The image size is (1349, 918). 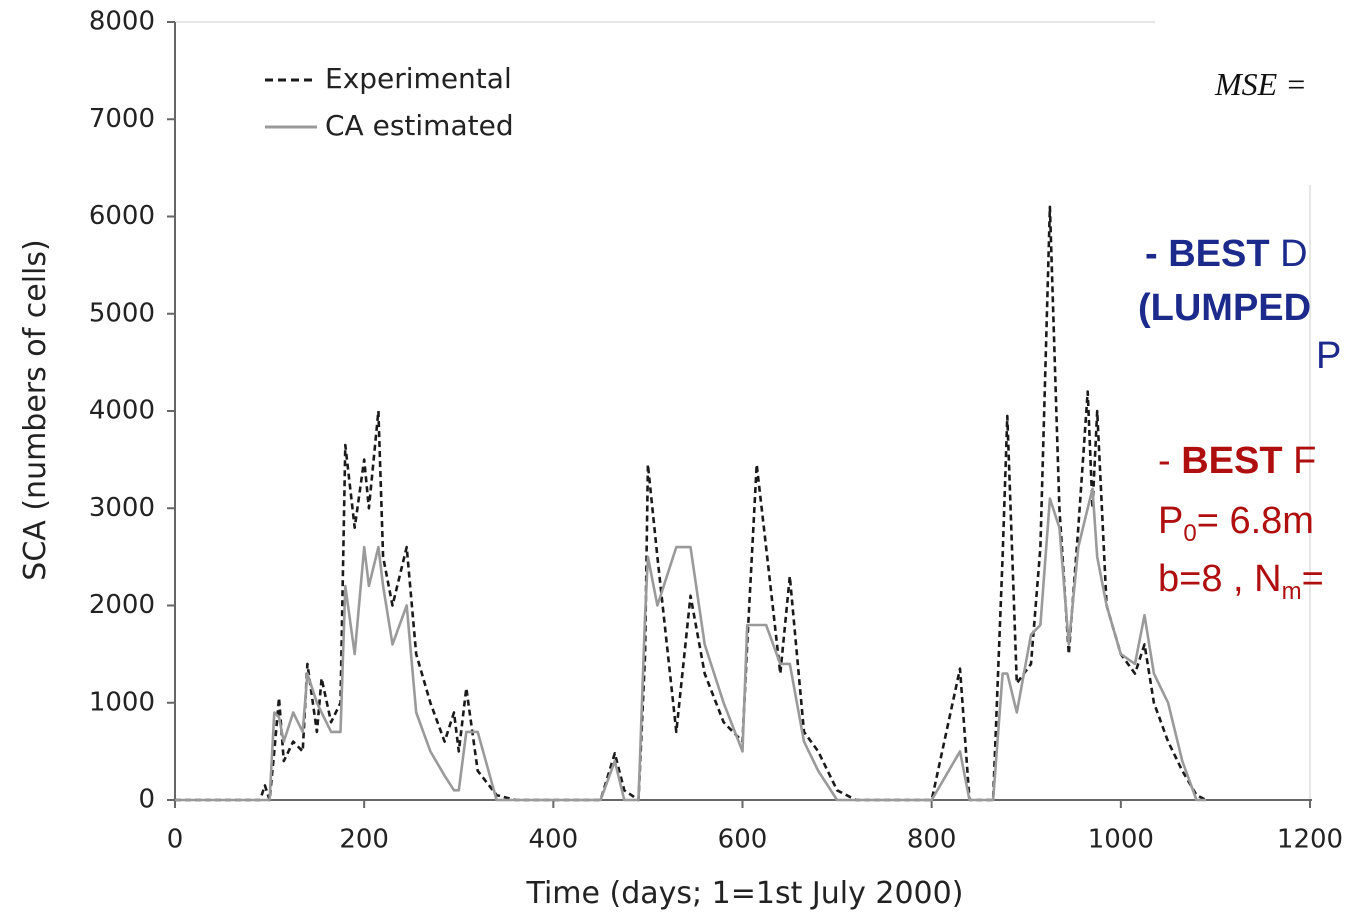 What do you see at coordinates (1293, 254) in the screenshot?
I see `annotation-part: D` at bounding box center [1293, 254].